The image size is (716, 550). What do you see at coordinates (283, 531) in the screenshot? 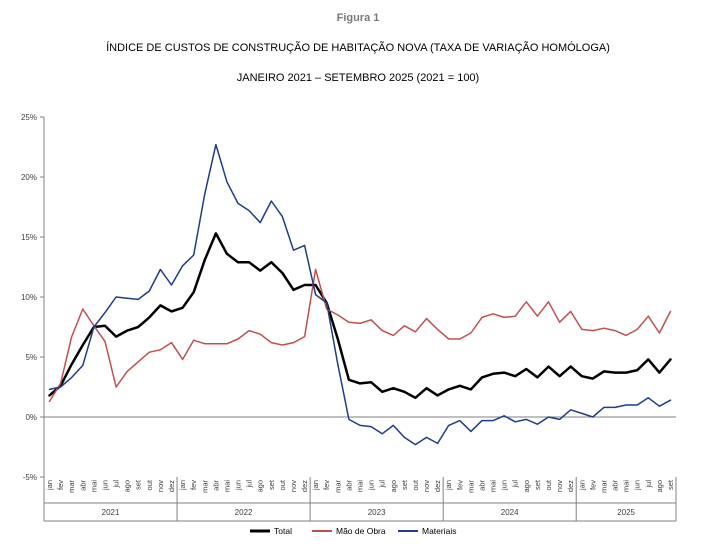
I see `legend-label: Total` at bounding box center [283, 531].